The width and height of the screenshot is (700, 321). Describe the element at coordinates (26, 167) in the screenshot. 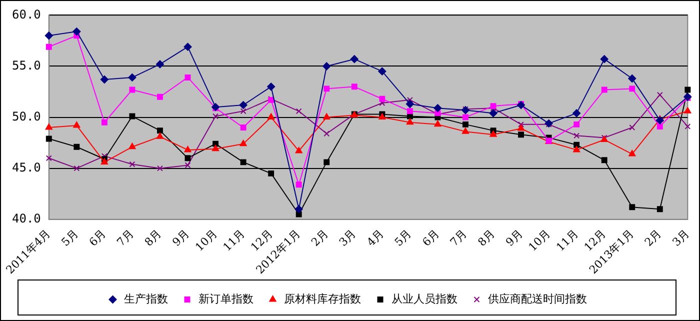

I see `y-tick-label: 45.0` at that location.